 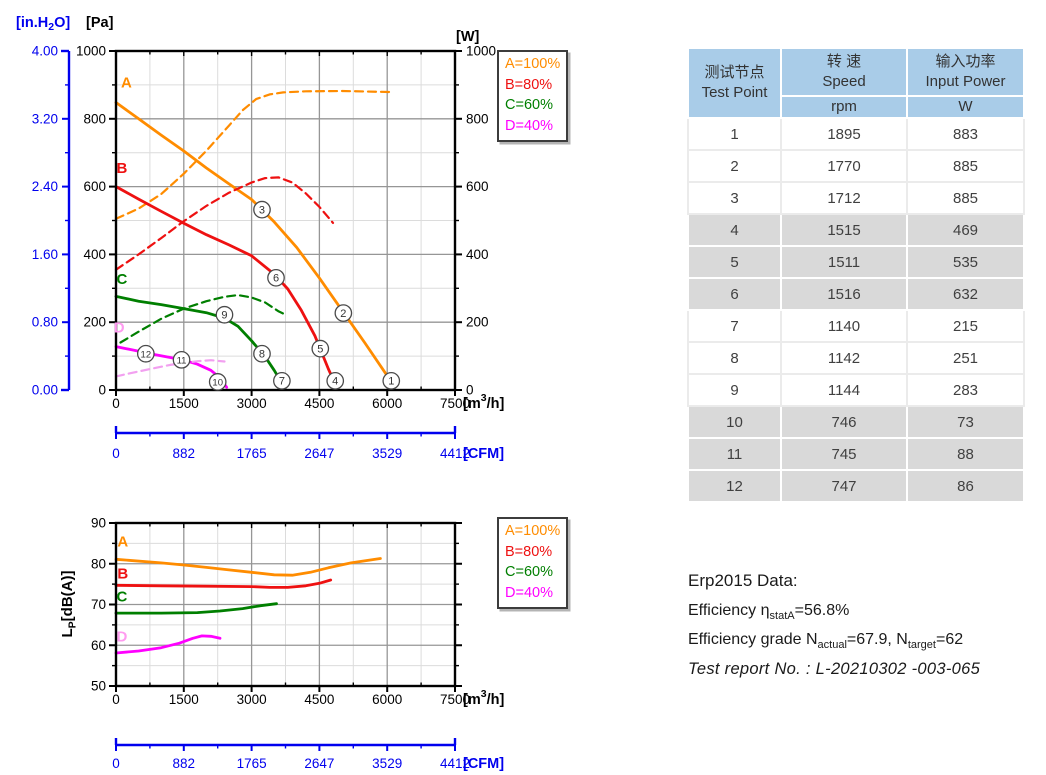 What do you see at coordinates (276, 279) in the screenshot?
I see `svg-text: 6` at bounding box center [276, 279].